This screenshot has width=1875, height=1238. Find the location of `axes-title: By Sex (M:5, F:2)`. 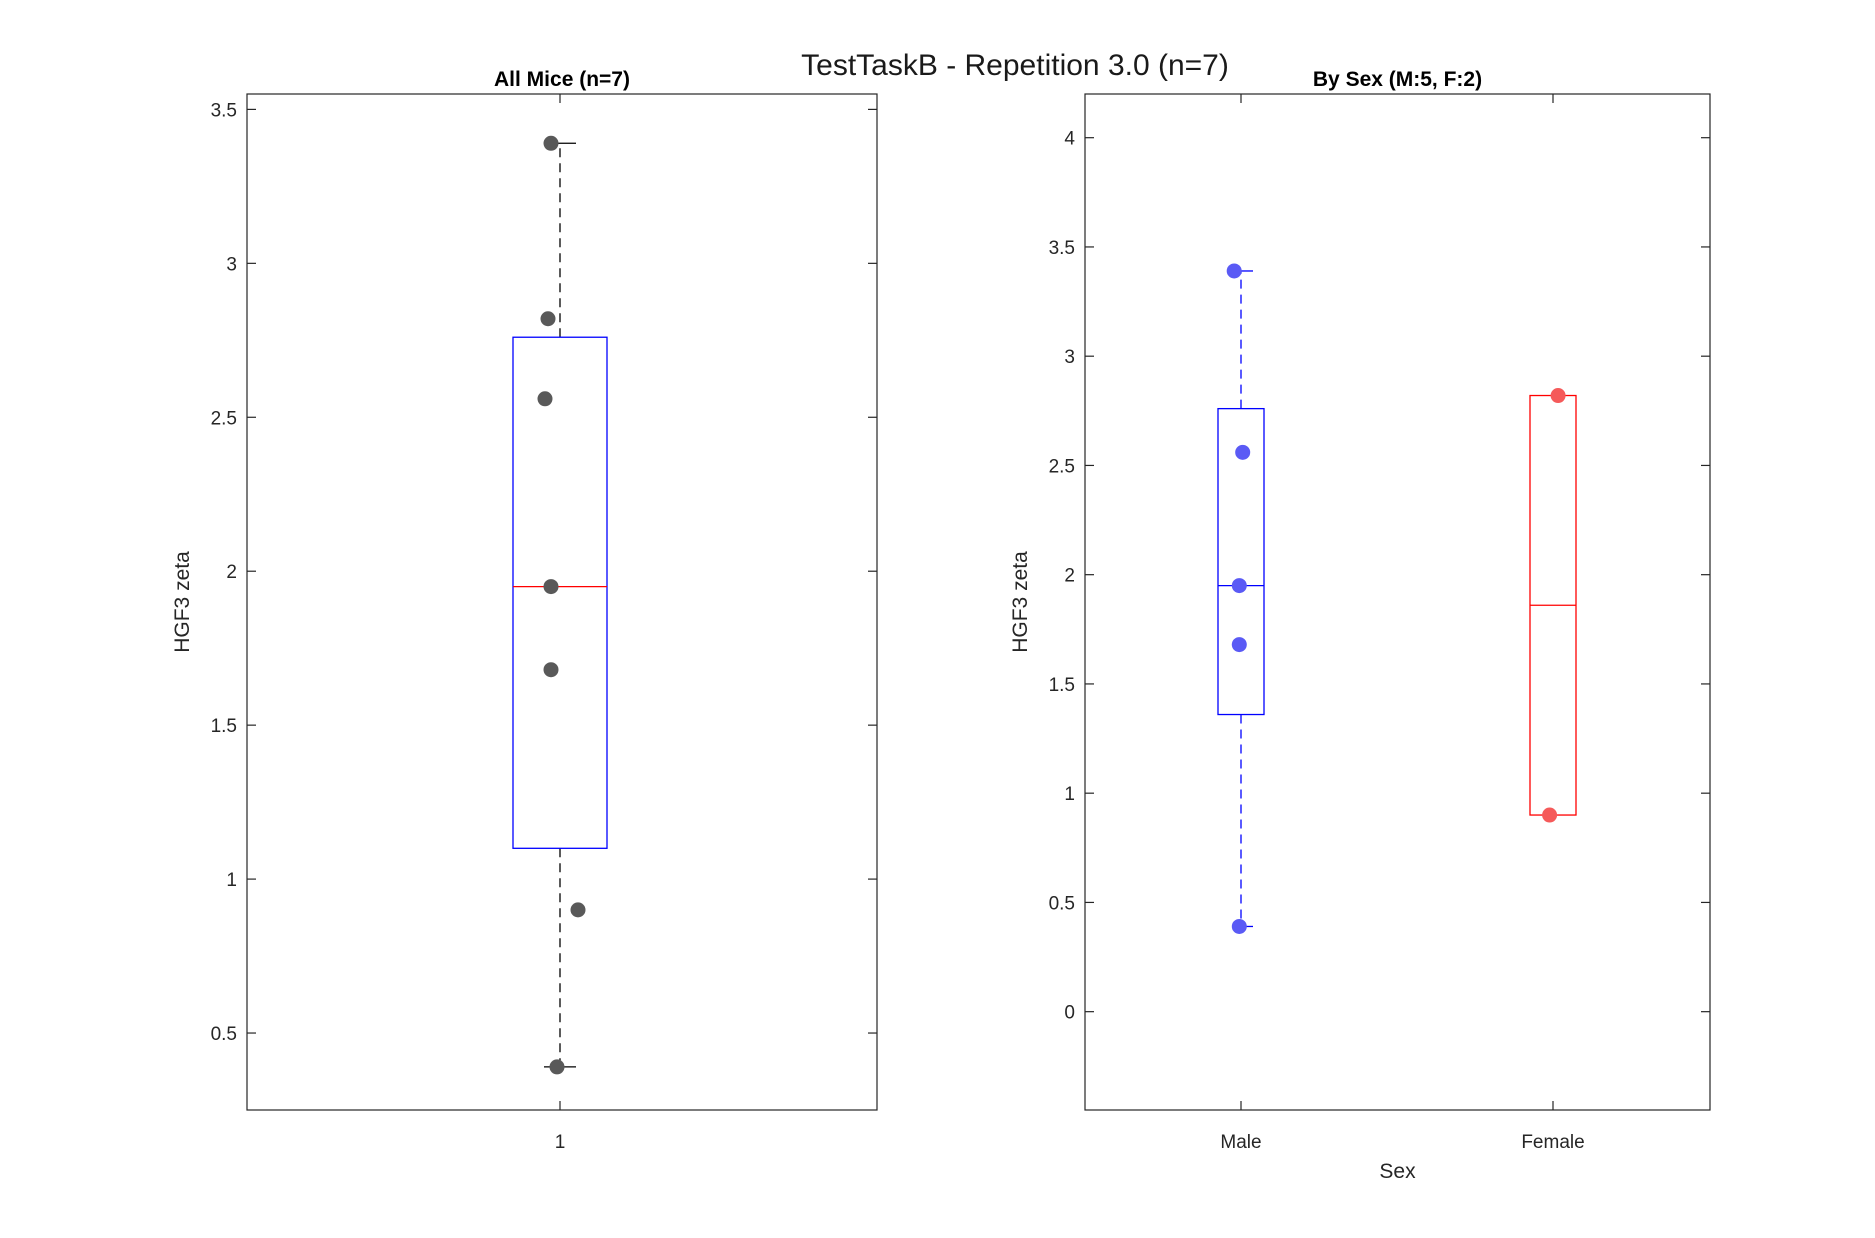

axes-title: By Sex (M:5, F:2) is located at coordinates (1397, 79).